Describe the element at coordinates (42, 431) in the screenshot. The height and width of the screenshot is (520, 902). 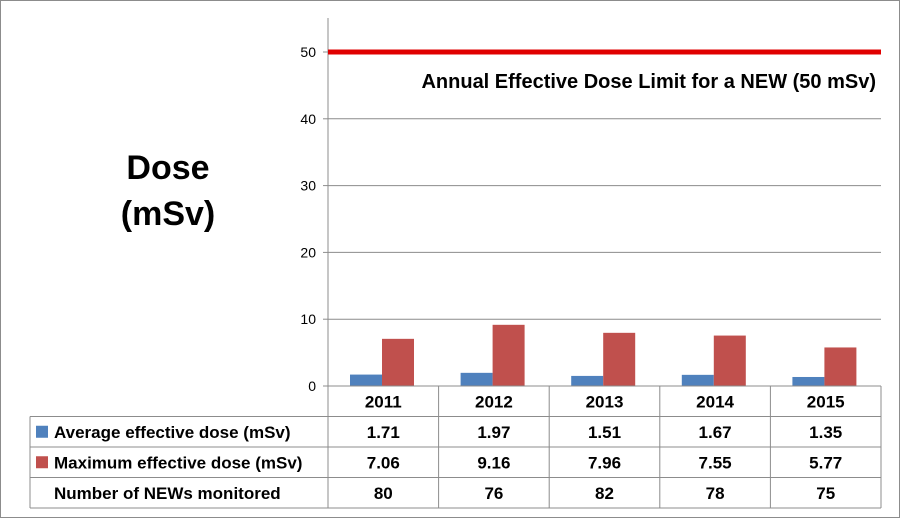
I see `legend-key-average` at that location.